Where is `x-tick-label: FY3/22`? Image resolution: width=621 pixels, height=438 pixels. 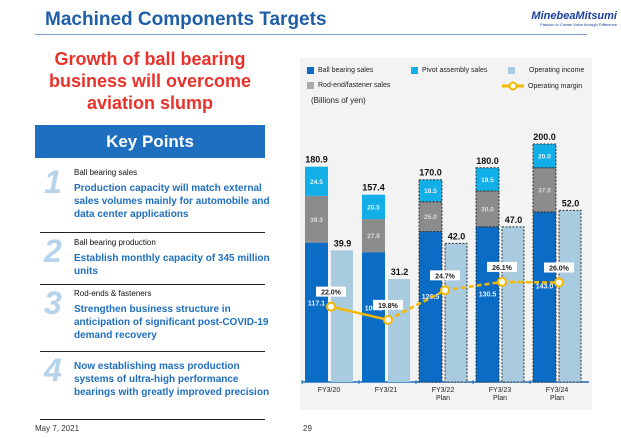 x-tick-label: FY3/22 is located at coordinates (443, 390).